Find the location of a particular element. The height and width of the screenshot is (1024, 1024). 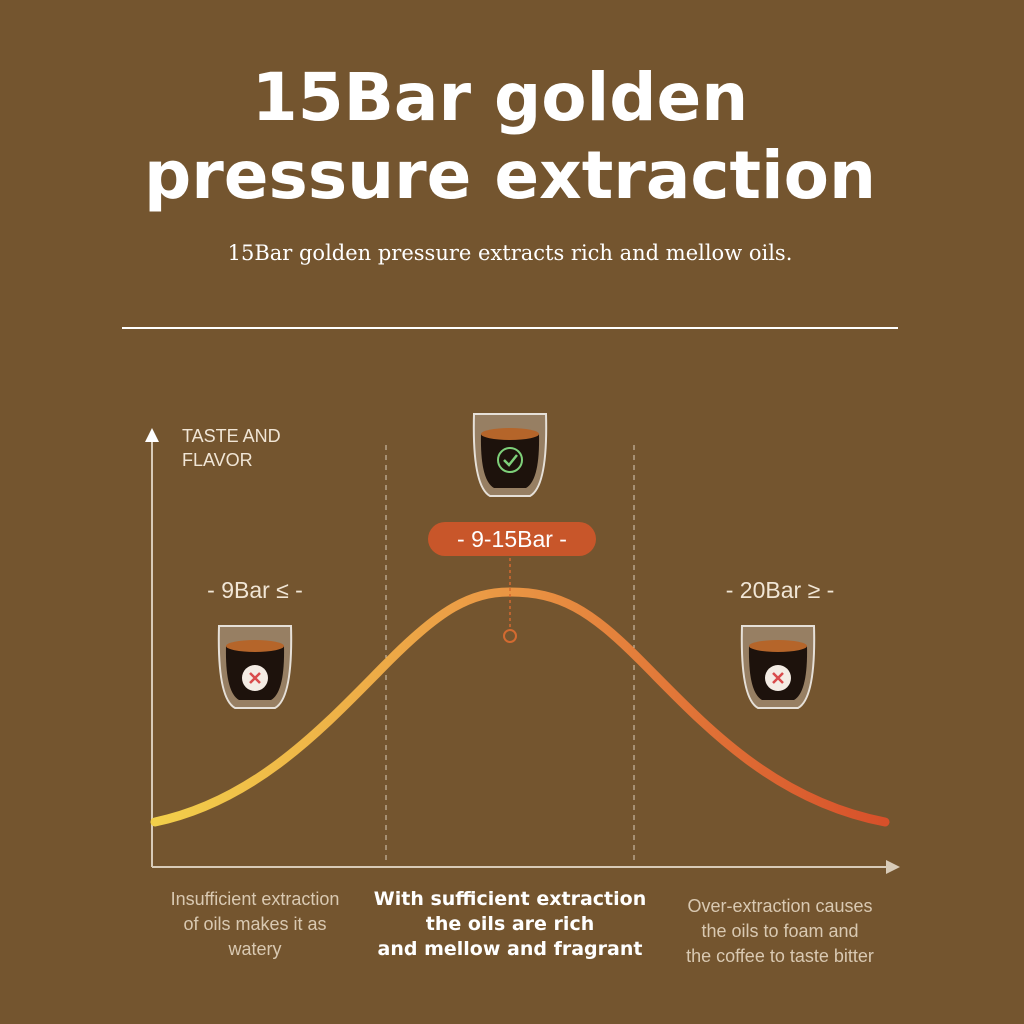

zone-label: - 9Bar ≤ - is located at coordinates (255, 590).